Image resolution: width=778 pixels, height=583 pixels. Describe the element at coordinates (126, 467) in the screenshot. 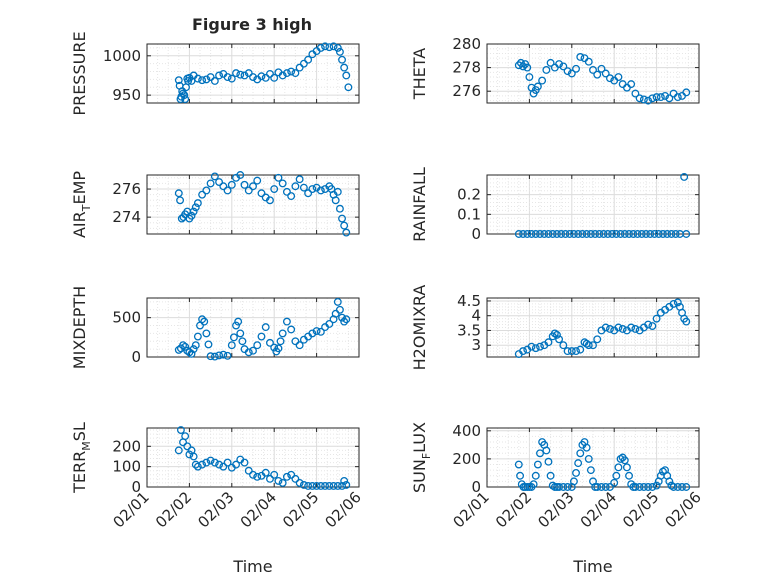

I see `y-tick-label: 100` at that location.